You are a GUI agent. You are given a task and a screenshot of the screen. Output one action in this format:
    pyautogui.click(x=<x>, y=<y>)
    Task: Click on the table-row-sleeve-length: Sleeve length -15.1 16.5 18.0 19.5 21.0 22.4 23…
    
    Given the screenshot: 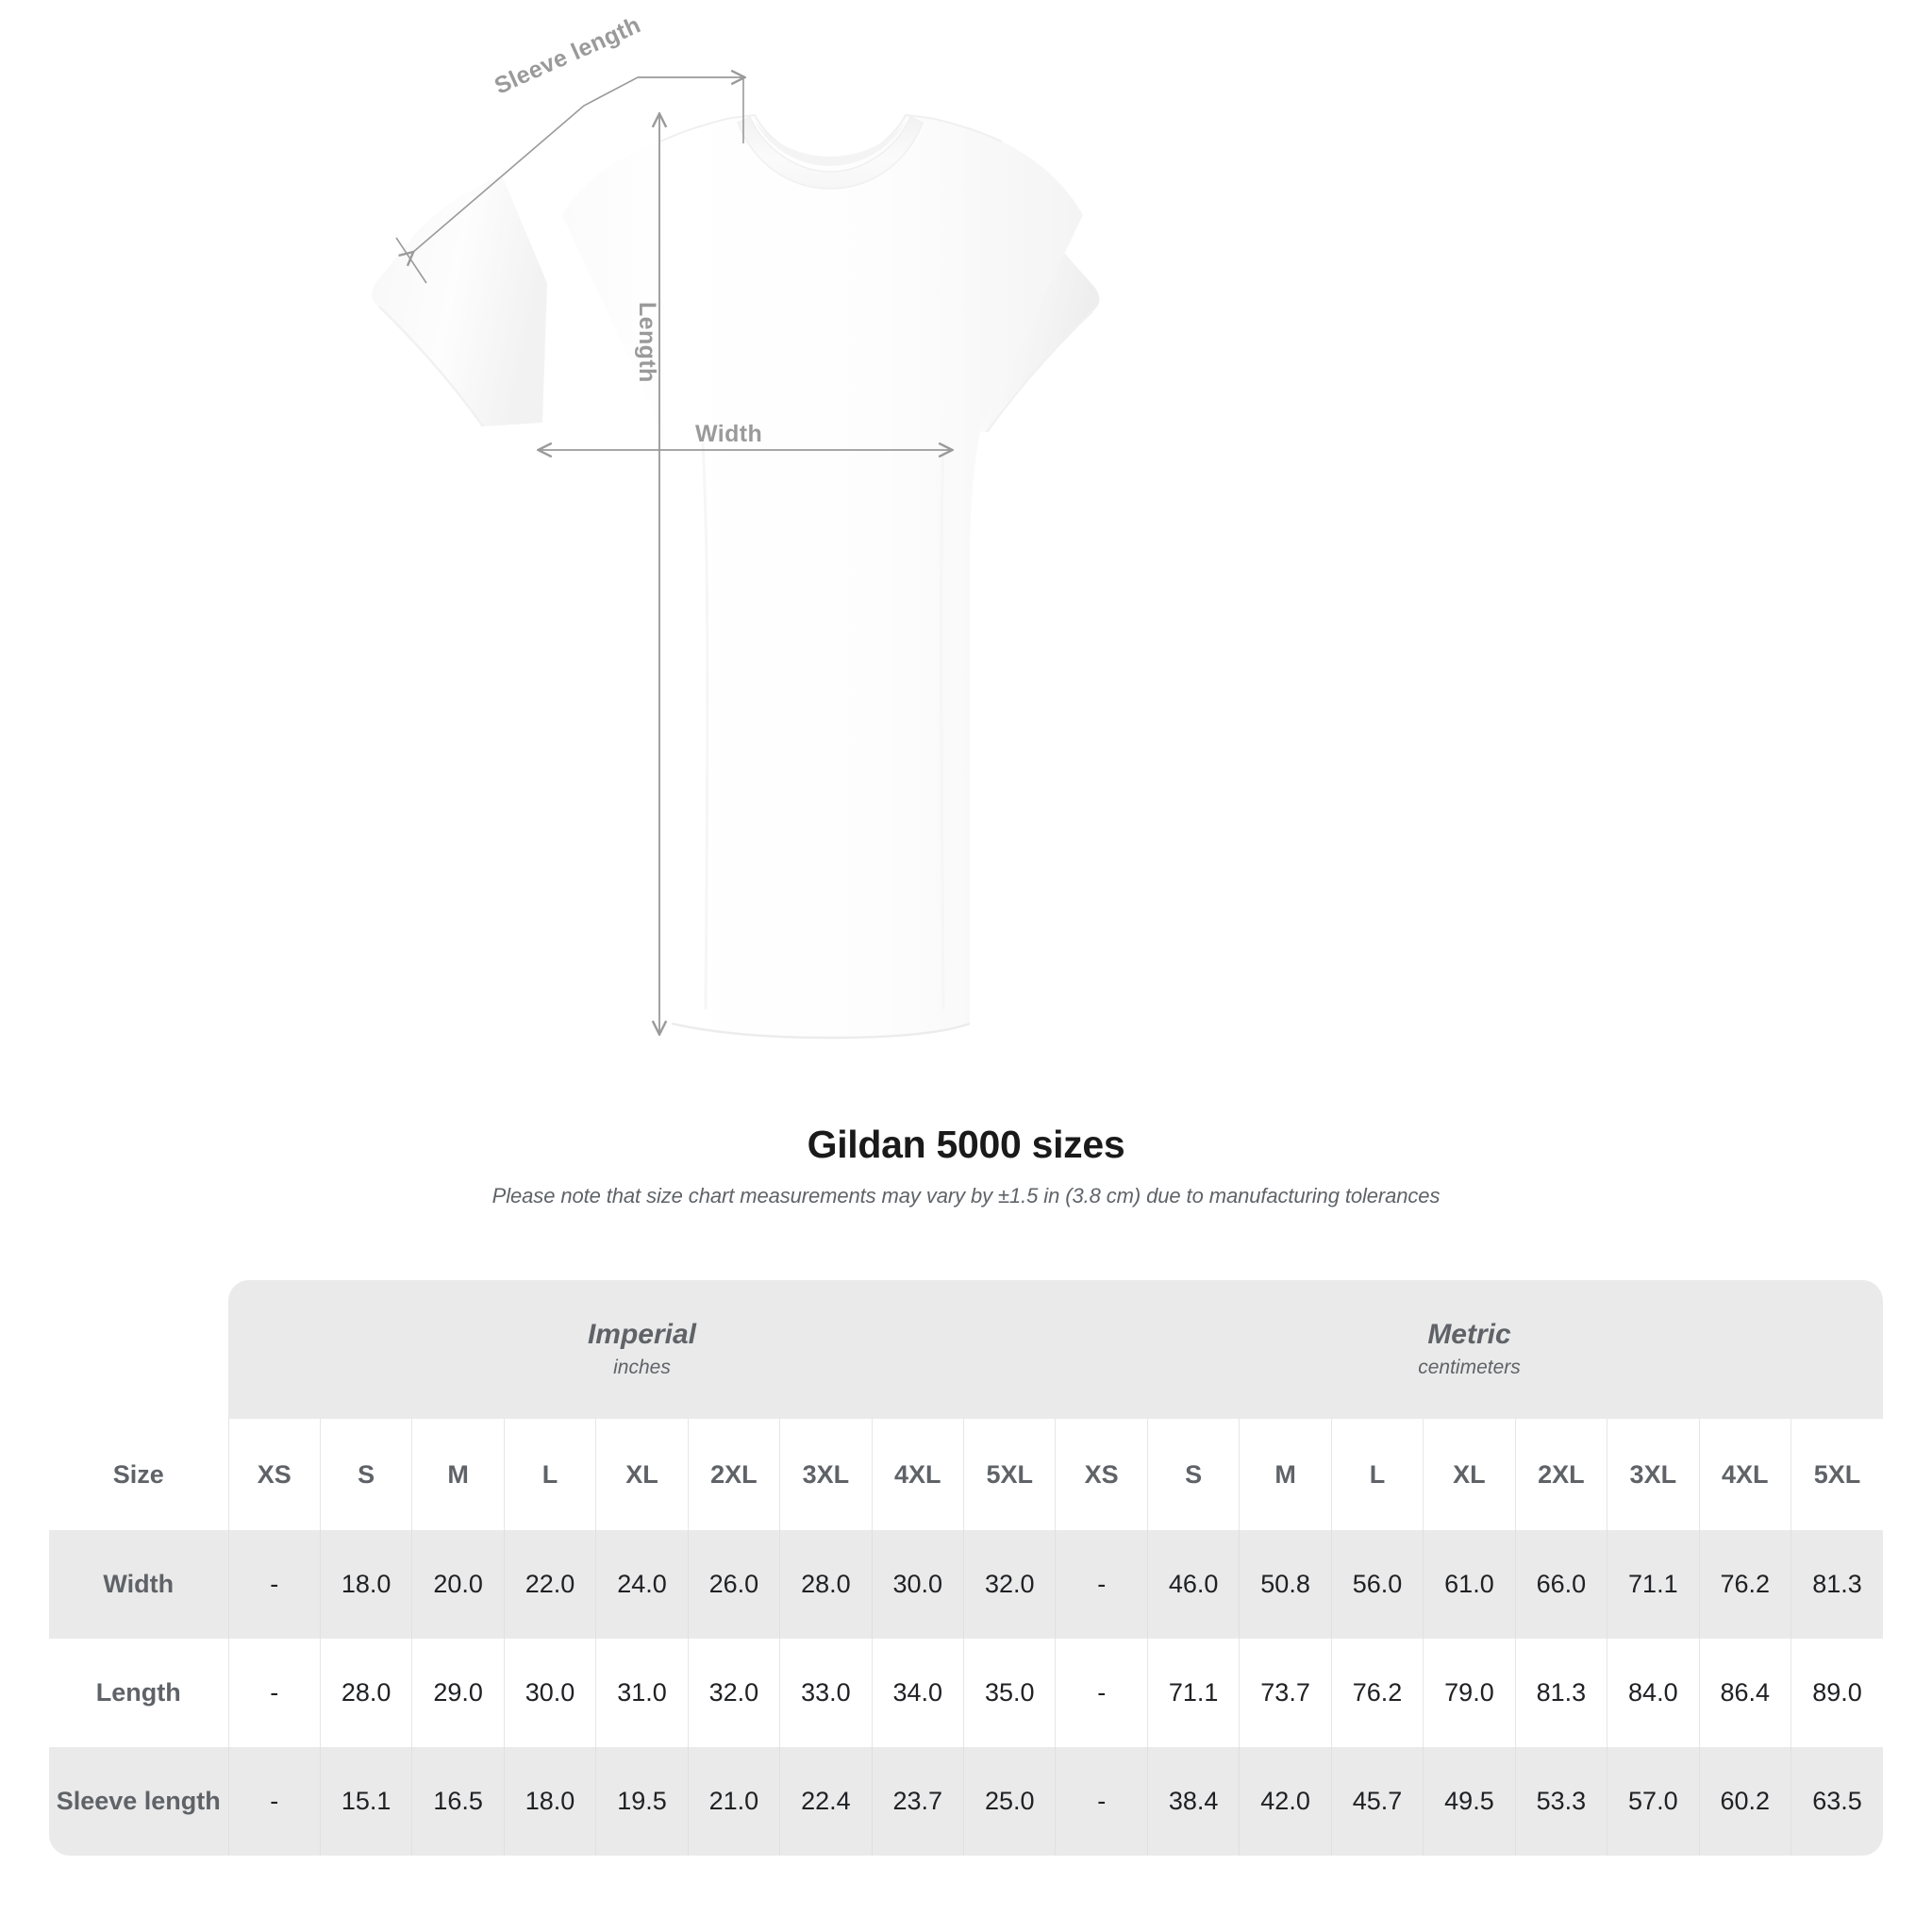 What is the action you would take?
    pyautogui.click(x=967, y=1802)
    